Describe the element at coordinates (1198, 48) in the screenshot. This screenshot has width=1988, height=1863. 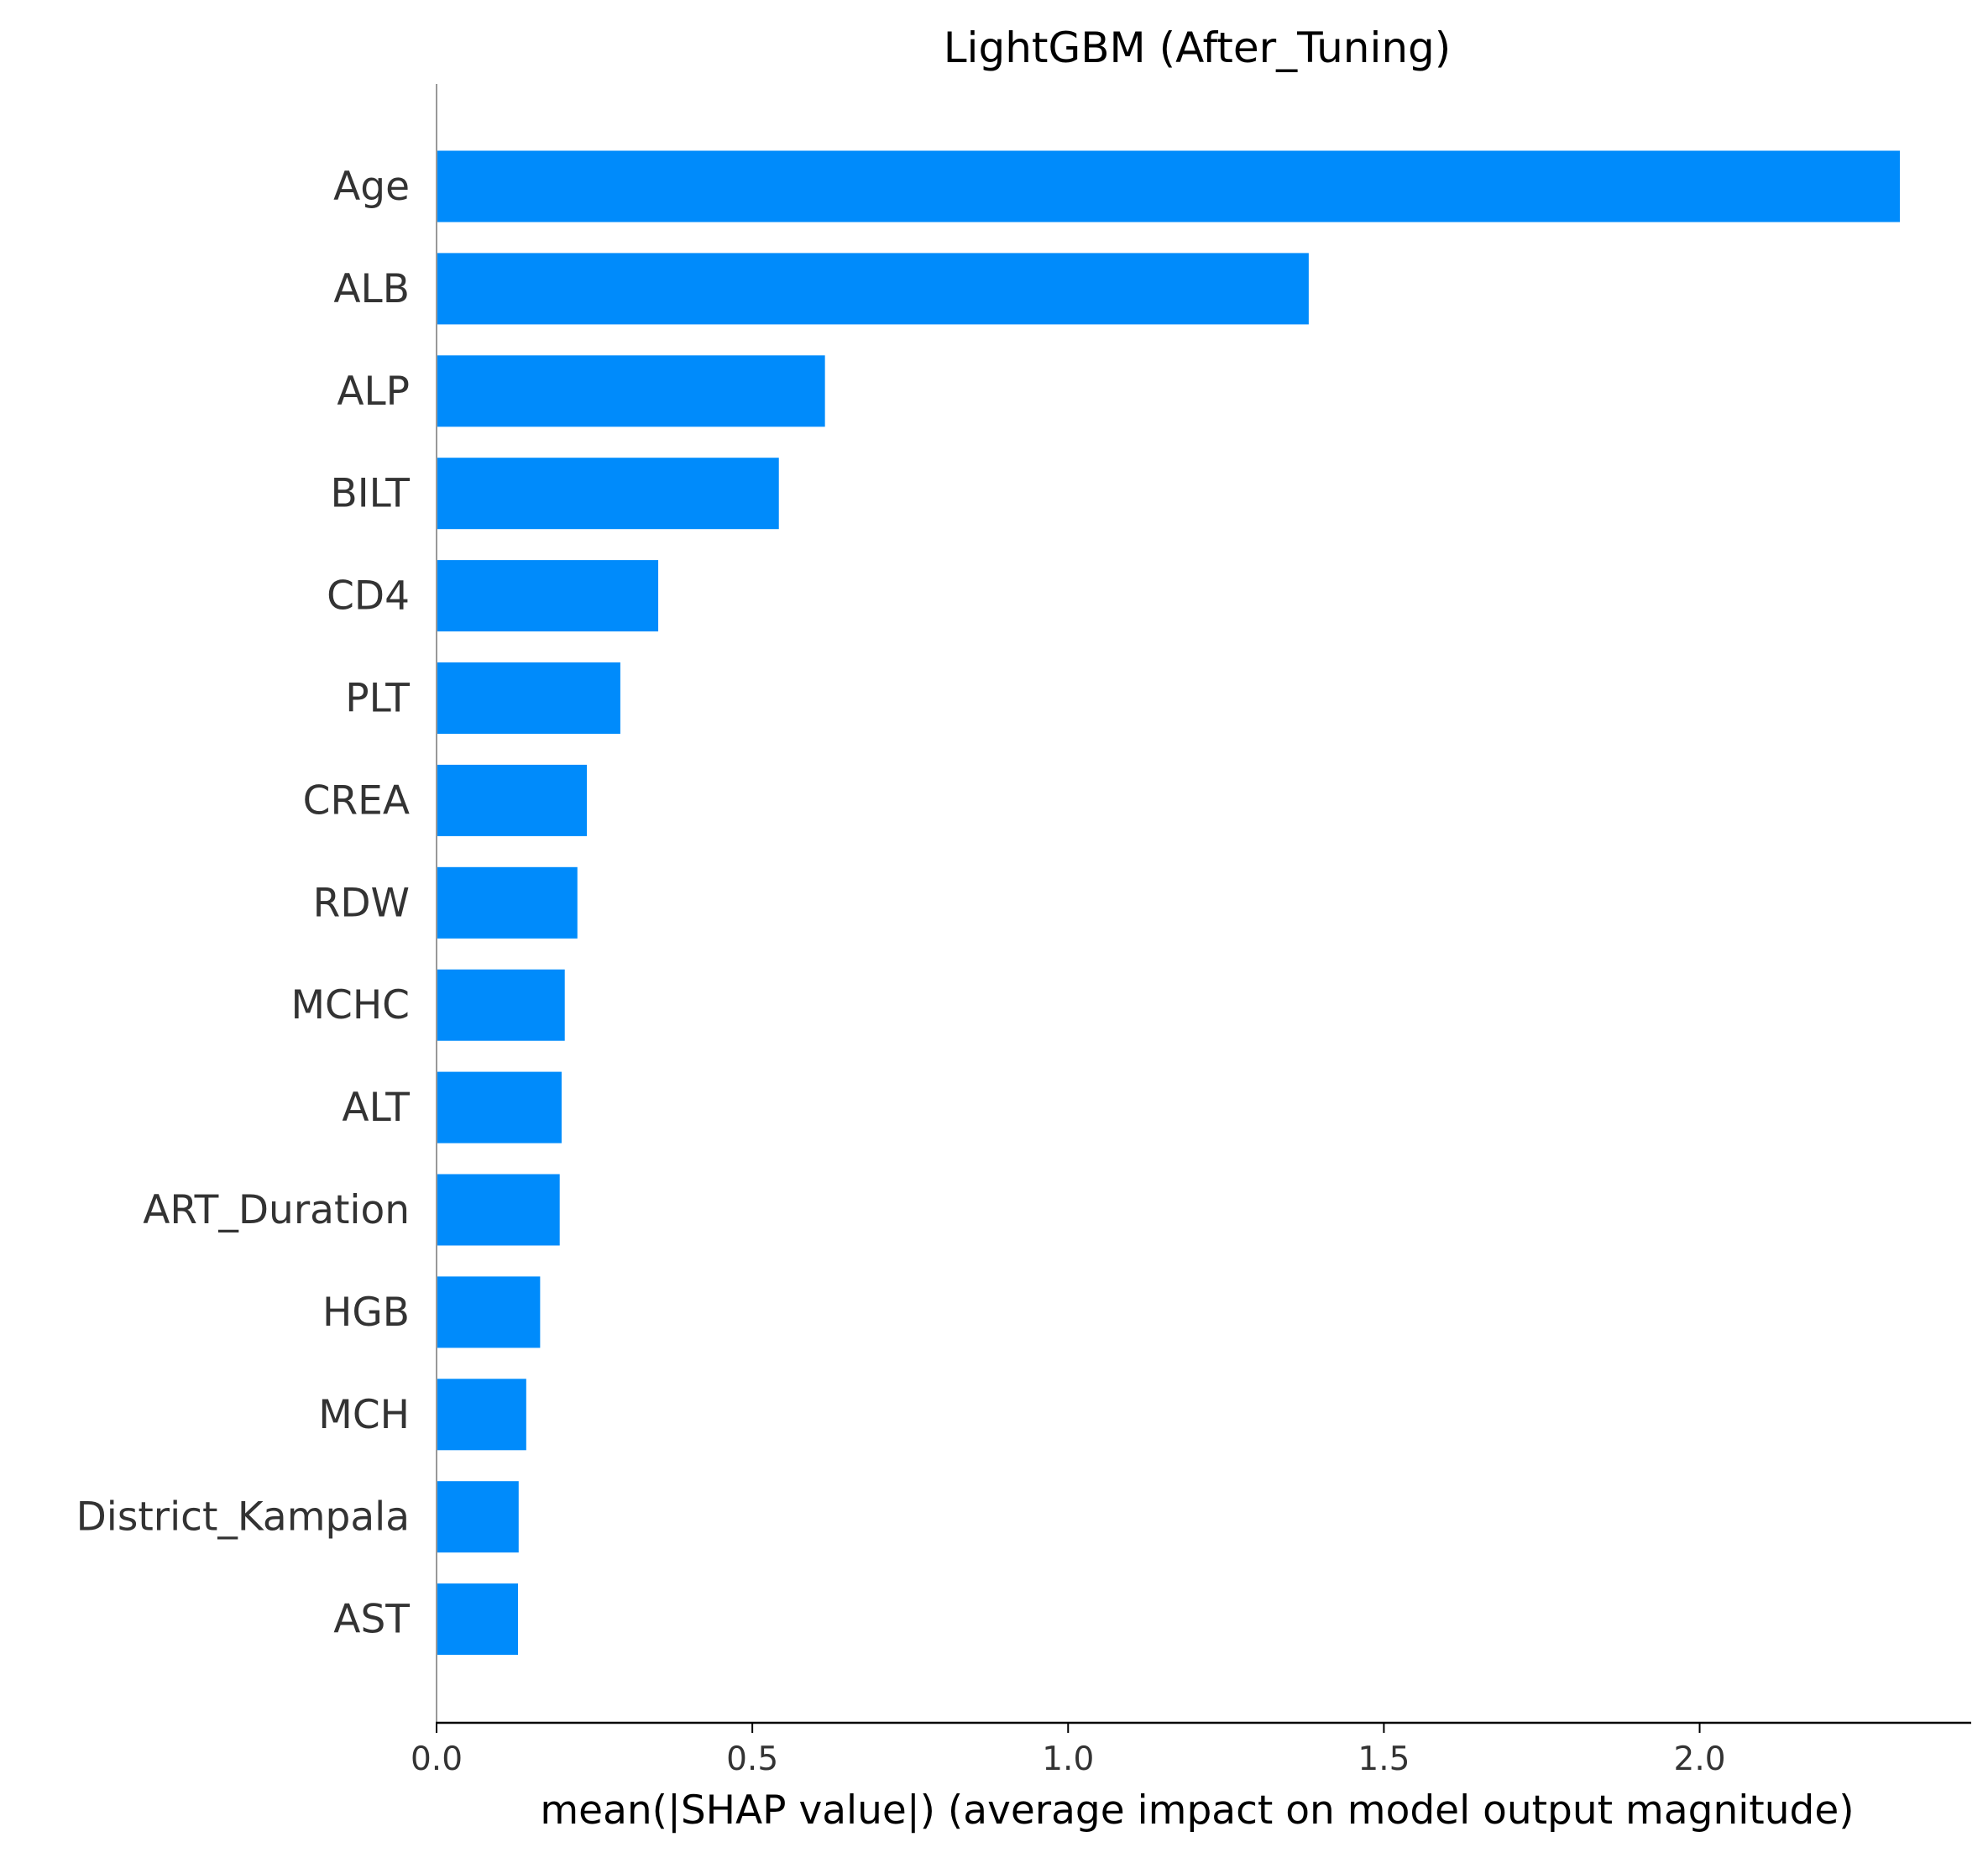
I see `chart-title: LightGBM (After_Tuning)` at that location.